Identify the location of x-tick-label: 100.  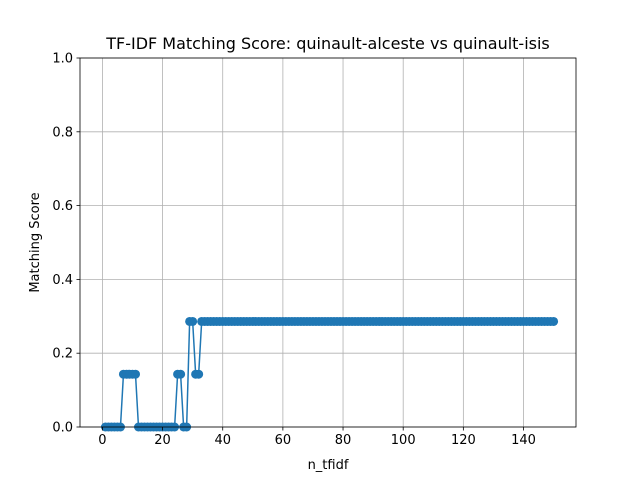
(403, 440).